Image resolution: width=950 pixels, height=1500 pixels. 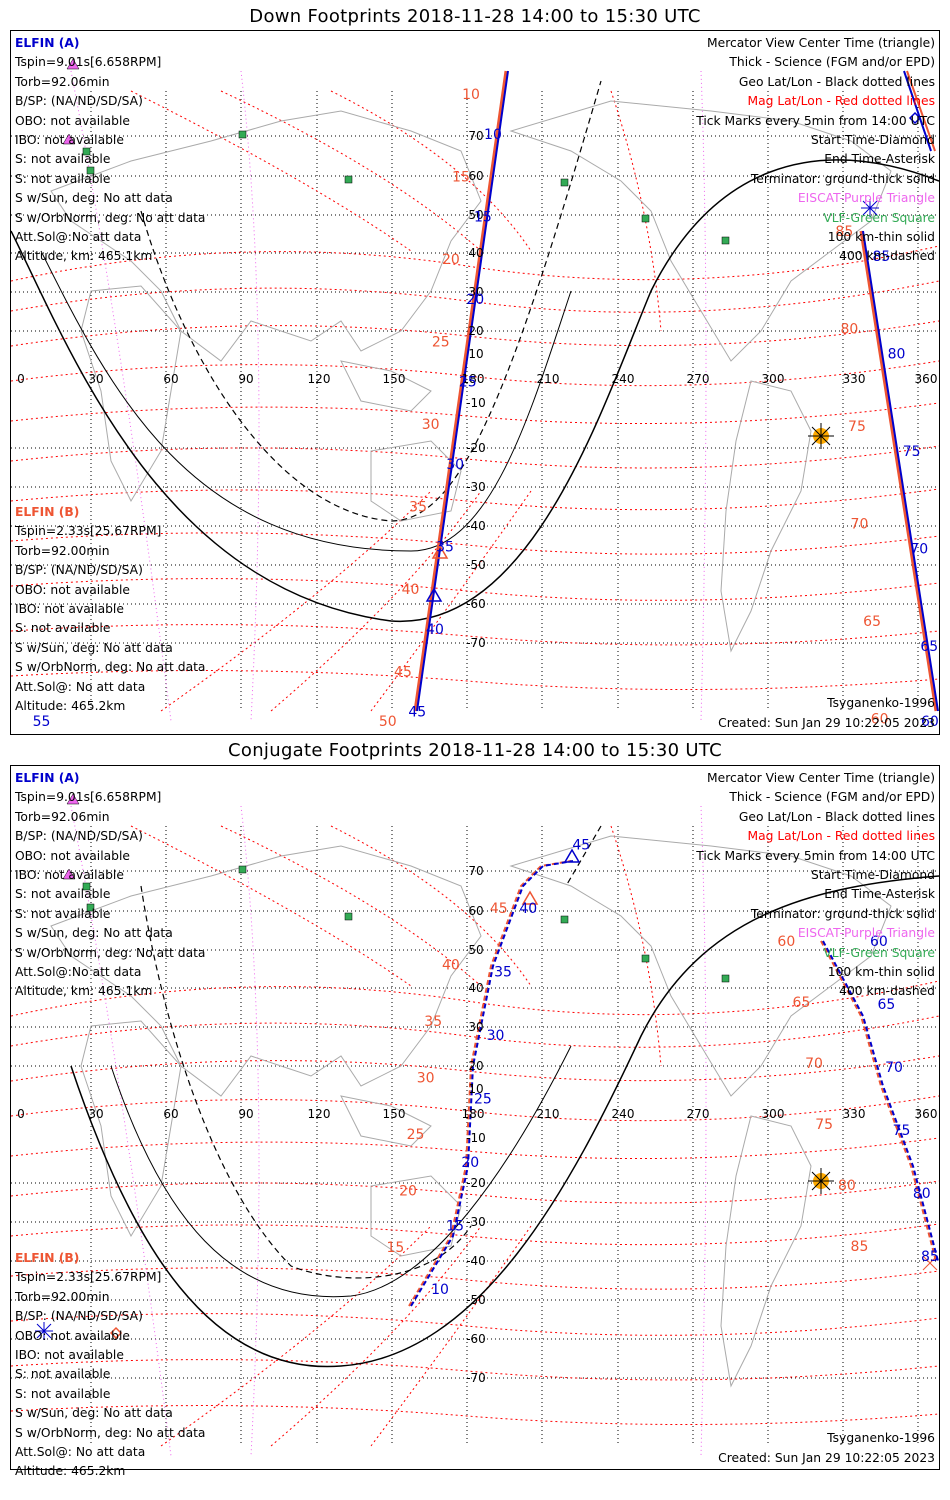 I want to click on elfin-a-header: ELFIN (A), so click(x=47, y=778).